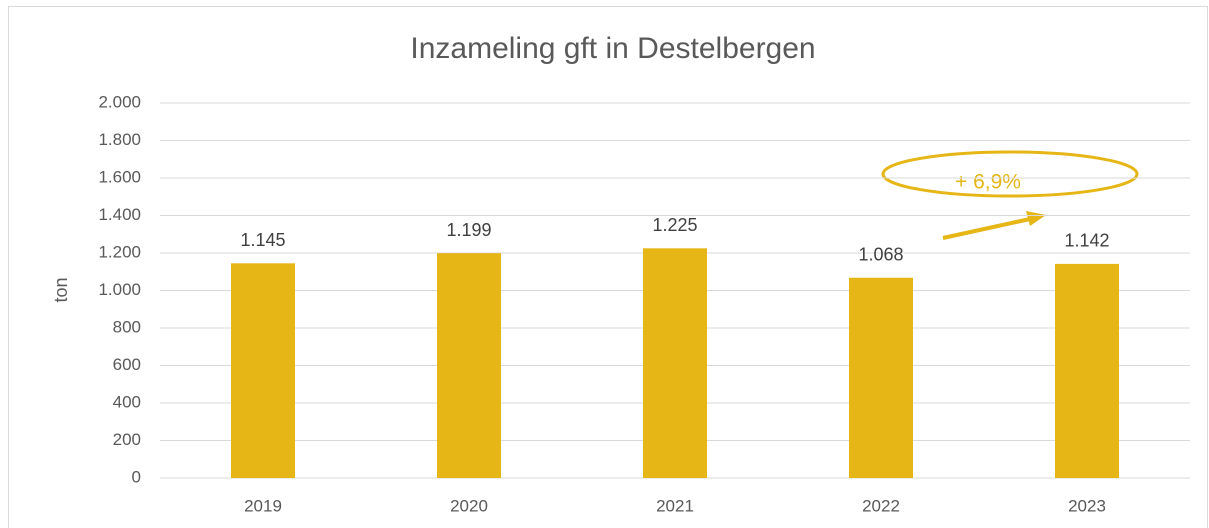 This screenshot has height=528, width=1209. I want to click on y-tick-label: 1.200, so click(119, 251).